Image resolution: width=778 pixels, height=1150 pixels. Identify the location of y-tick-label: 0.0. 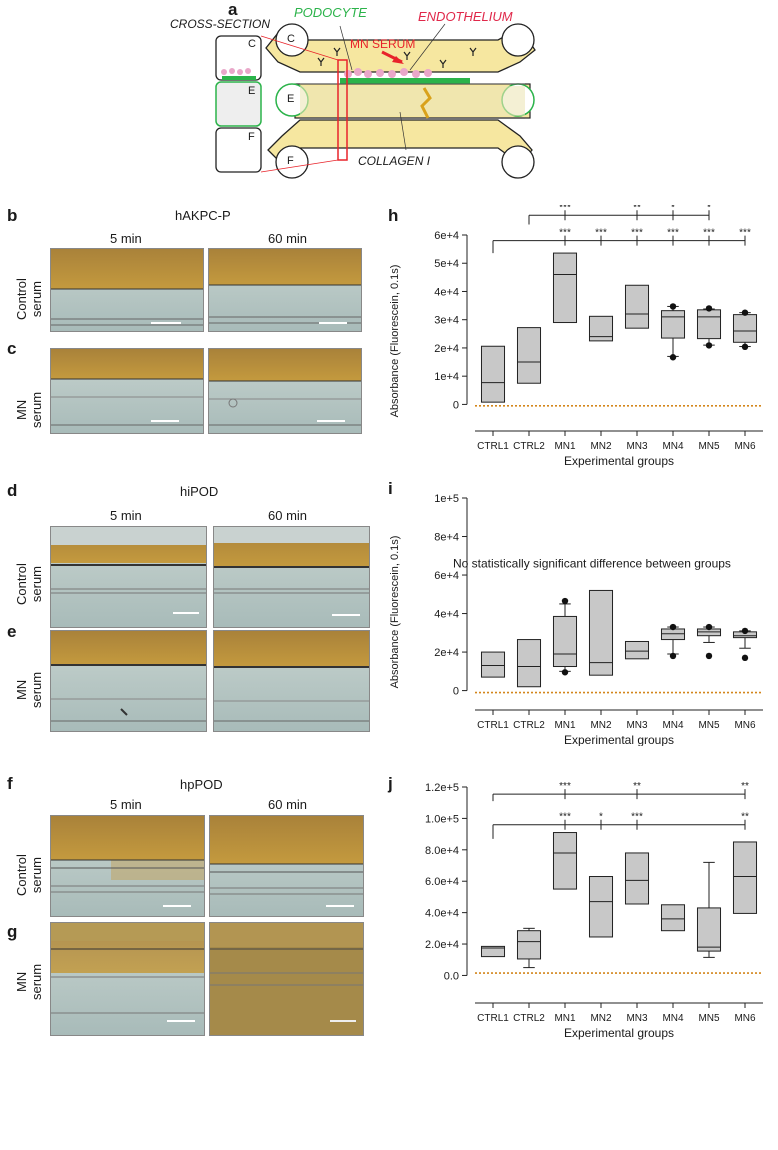
(451, 976).